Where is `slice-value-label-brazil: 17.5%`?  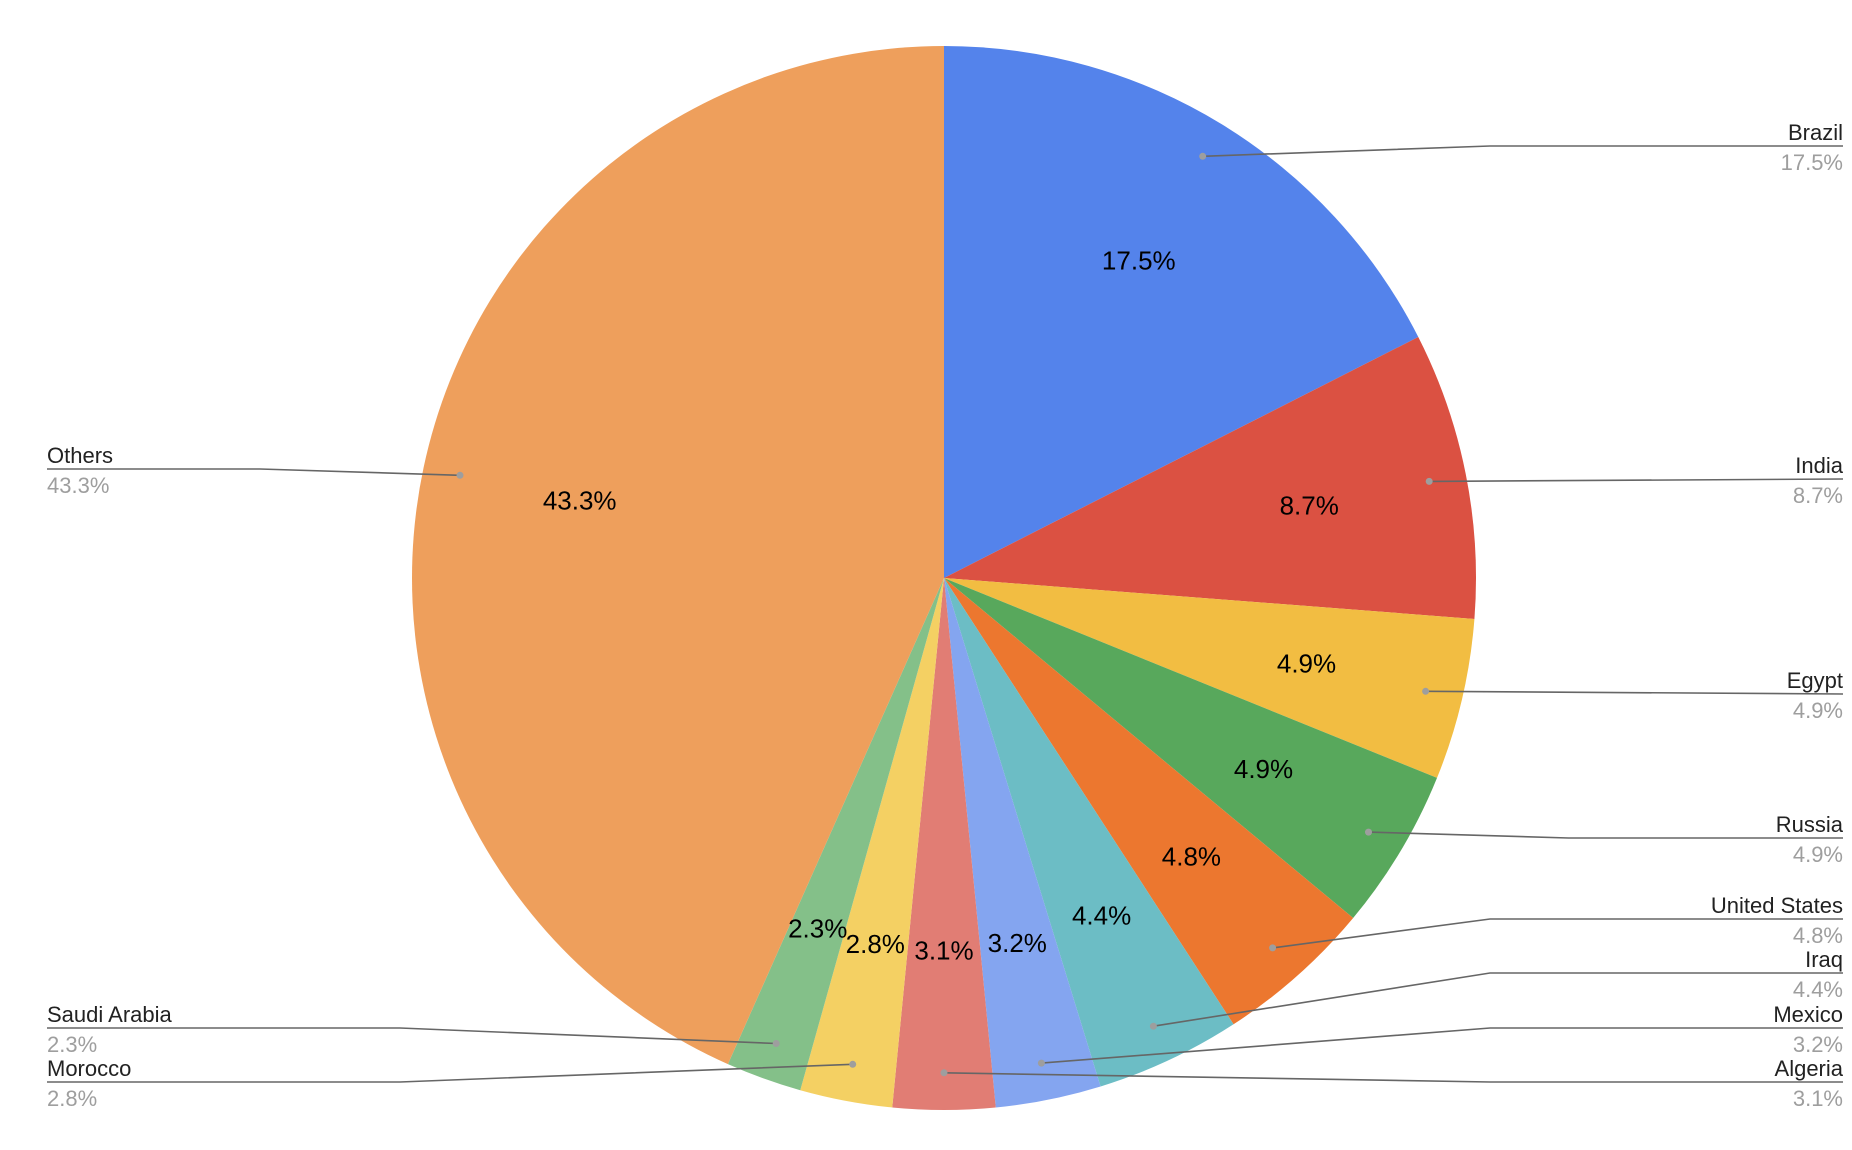
slice-value-label-brazil: 17.5% is located at coordinates (1812, 162).